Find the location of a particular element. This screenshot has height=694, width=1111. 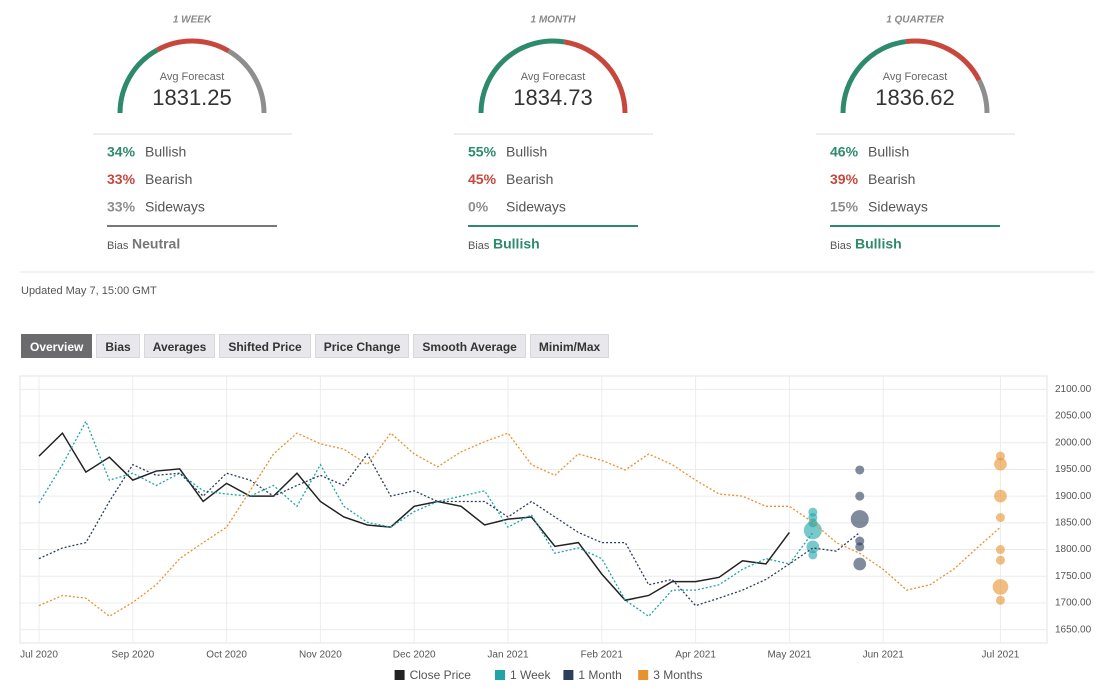

y-tick-label: 1800.00 is located at coordinates (1073, 549).